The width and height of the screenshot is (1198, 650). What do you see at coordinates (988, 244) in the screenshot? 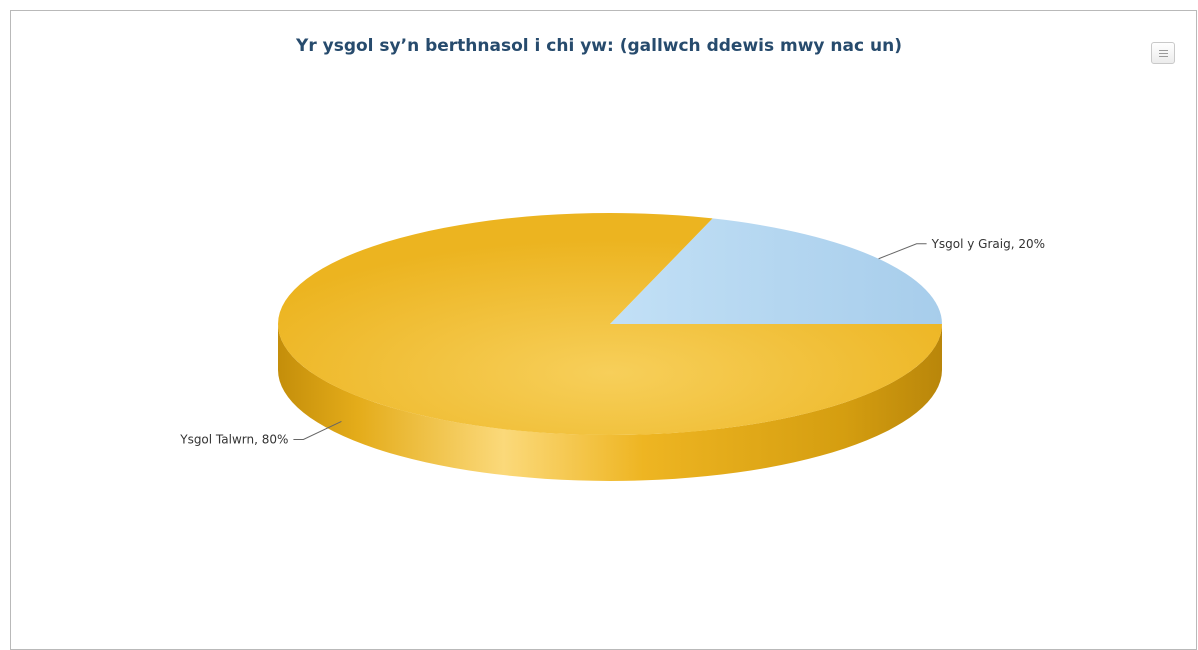
I see `data-label-ysgol-y-graig: Ysgol y Graig, 20%` at bounding box center [988, 244].